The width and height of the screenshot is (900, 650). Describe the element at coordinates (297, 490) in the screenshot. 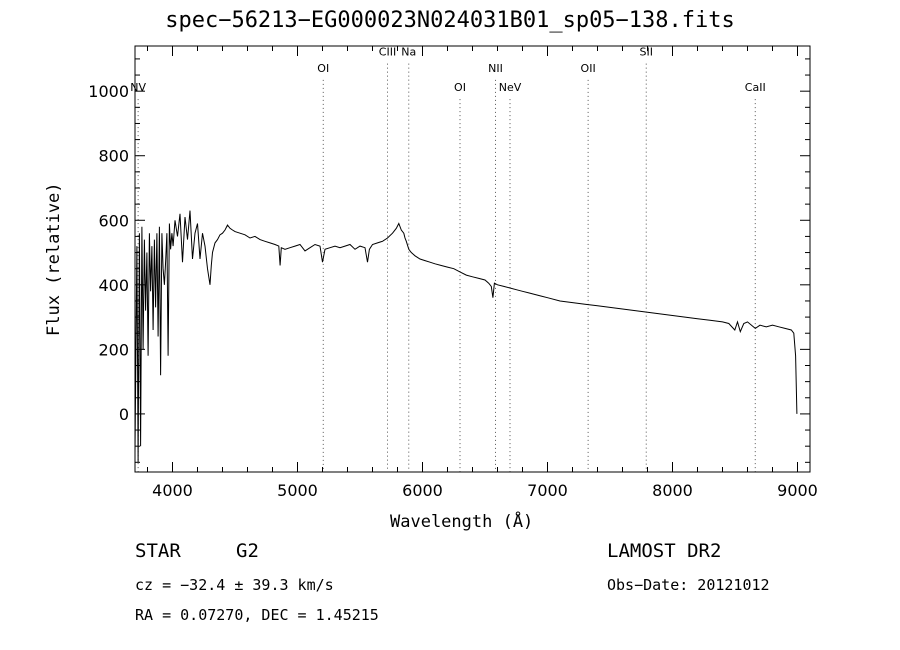

I see `x-tick-label: 5000` at that location.